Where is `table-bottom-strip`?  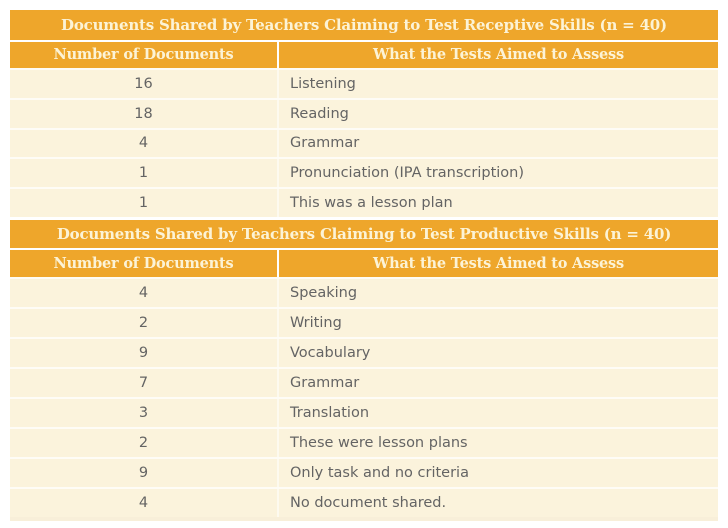 table-bottom-strip is located at coordinates (364, 518).